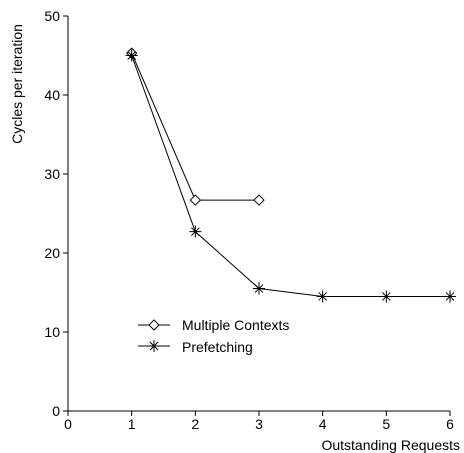 Image resolution: width=464 pixels, height=453 pixels. Describe the element at coordinates (195, 424) in the screenshot. I see `x-tick-label: 2` at that location.